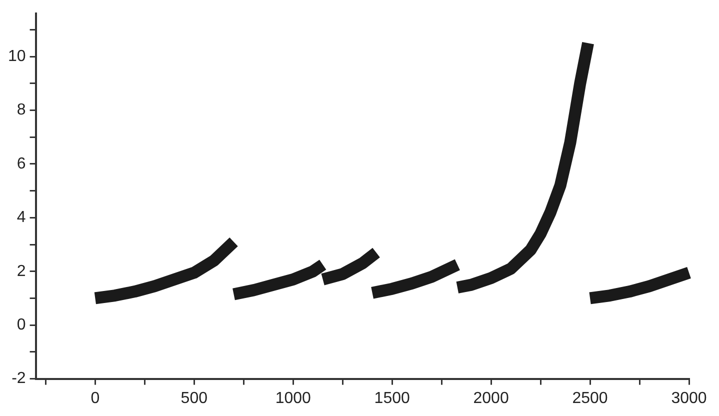  I want to click on y-tick-label: -2, so click(19, 379).